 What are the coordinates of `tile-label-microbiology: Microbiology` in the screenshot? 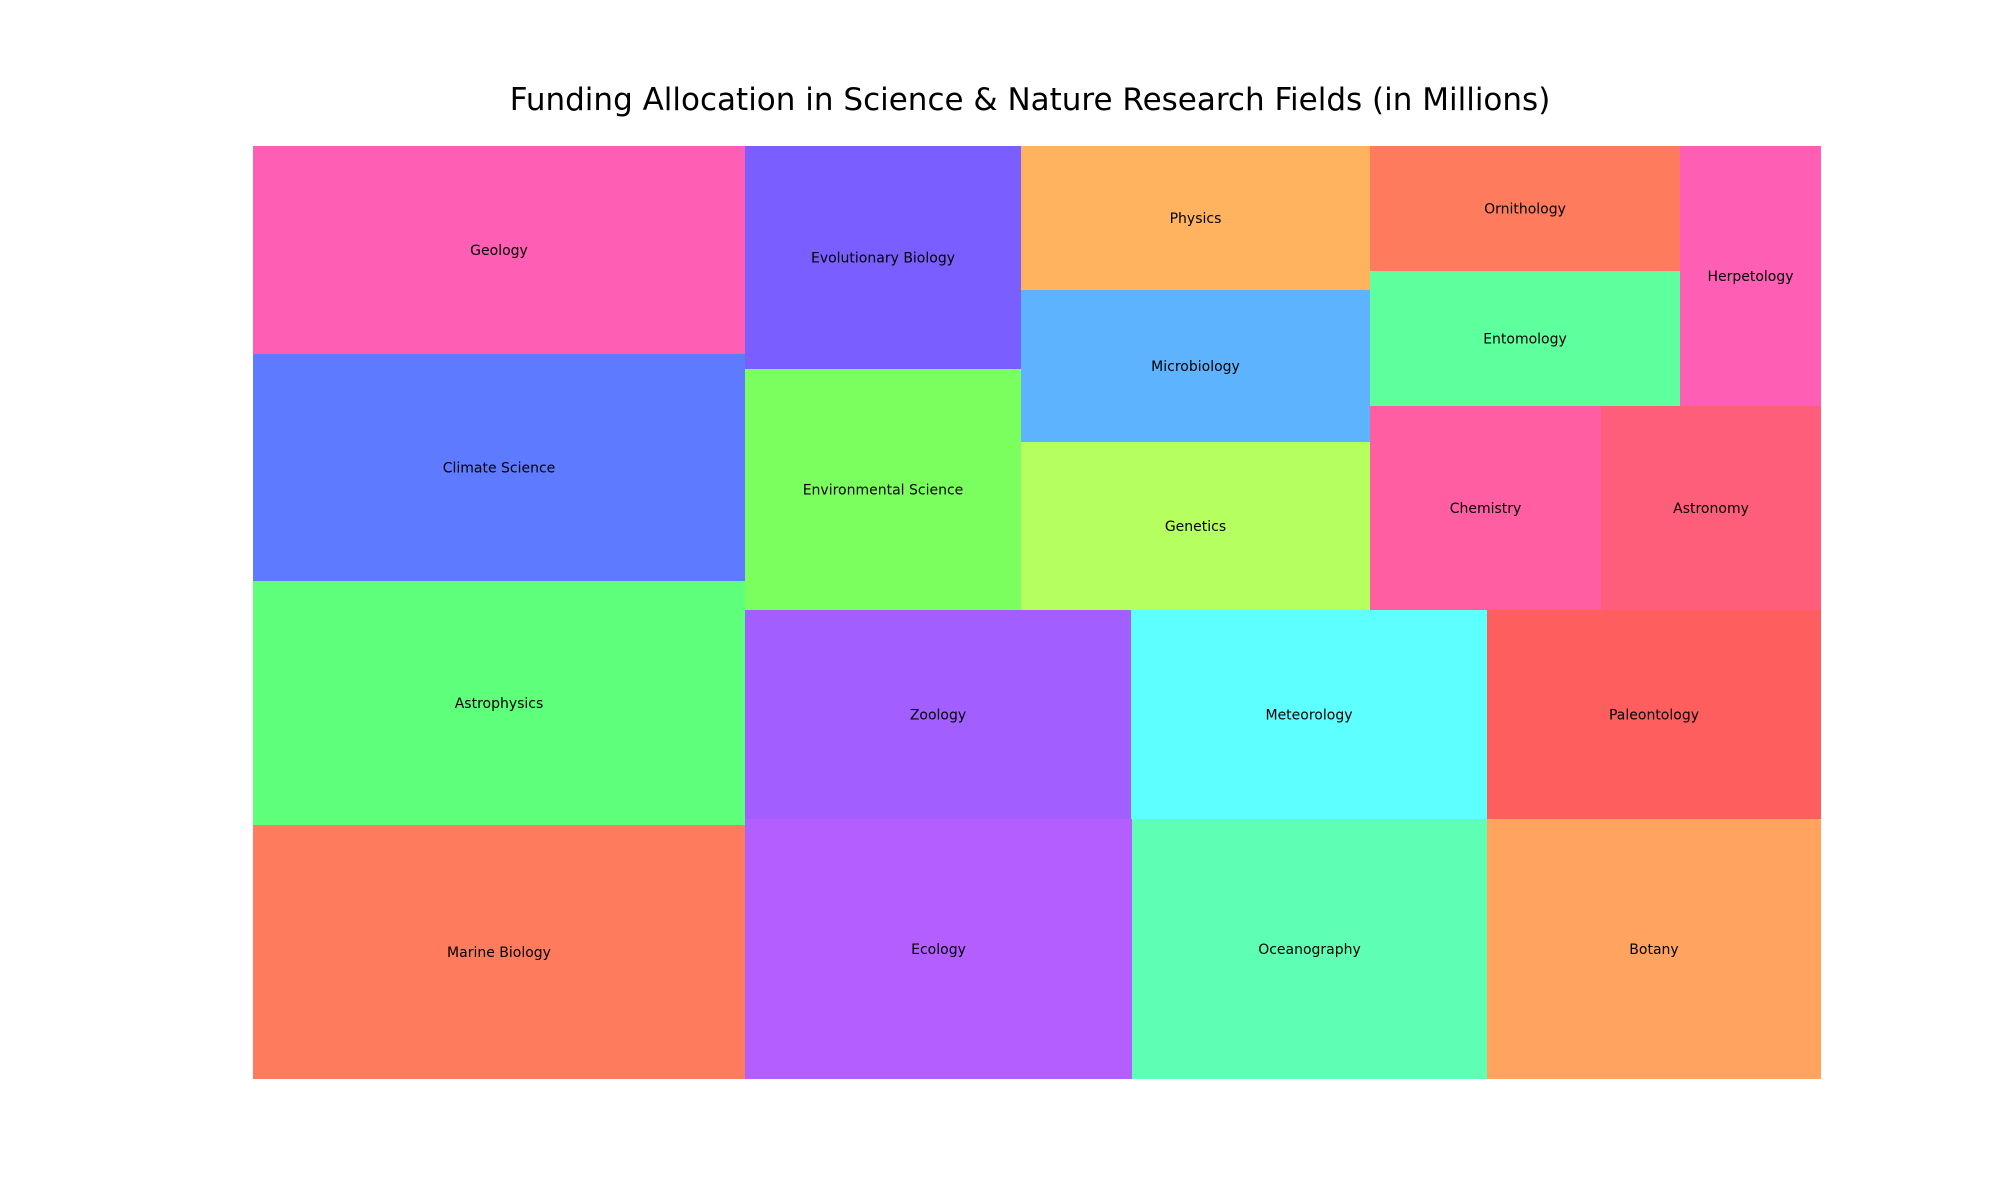 It's located at (1195, 367).